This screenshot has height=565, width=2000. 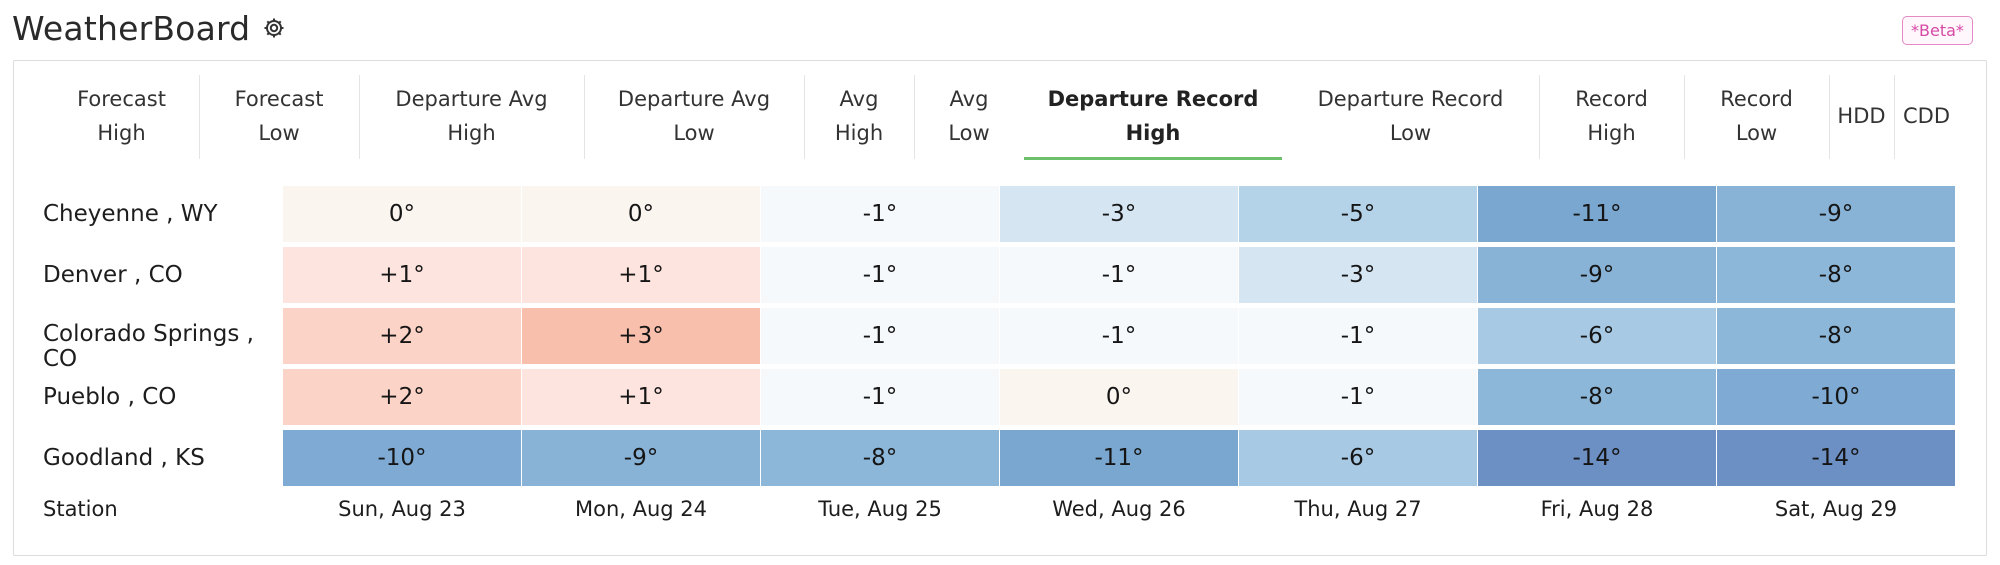 I want to click on tab-5: Avg Low, so click(x=969, y=116).